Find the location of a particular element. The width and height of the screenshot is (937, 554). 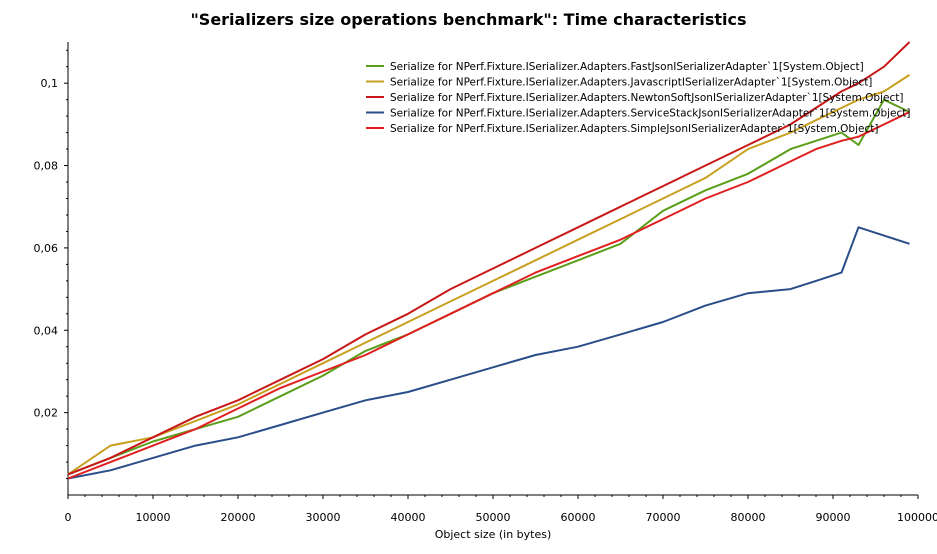

x-tick-label: 40000 is located at coordinates (408, 517).